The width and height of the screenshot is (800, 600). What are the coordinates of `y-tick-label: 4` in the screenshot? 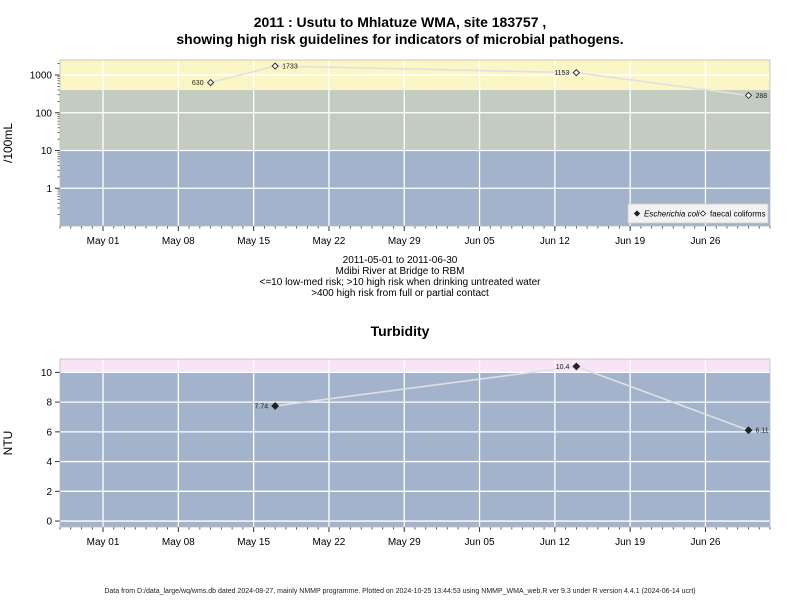 It's located at (49, 462).